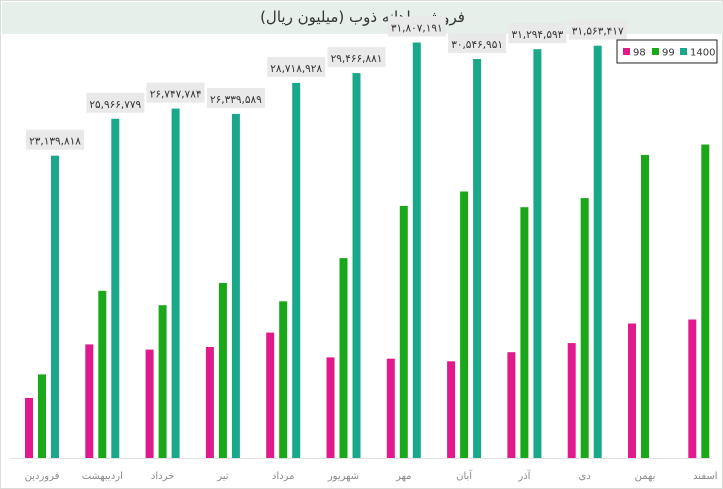  I want to click on data-label-9: ۳۱,۲۹۴,۵۹۳, so click(538, 35).